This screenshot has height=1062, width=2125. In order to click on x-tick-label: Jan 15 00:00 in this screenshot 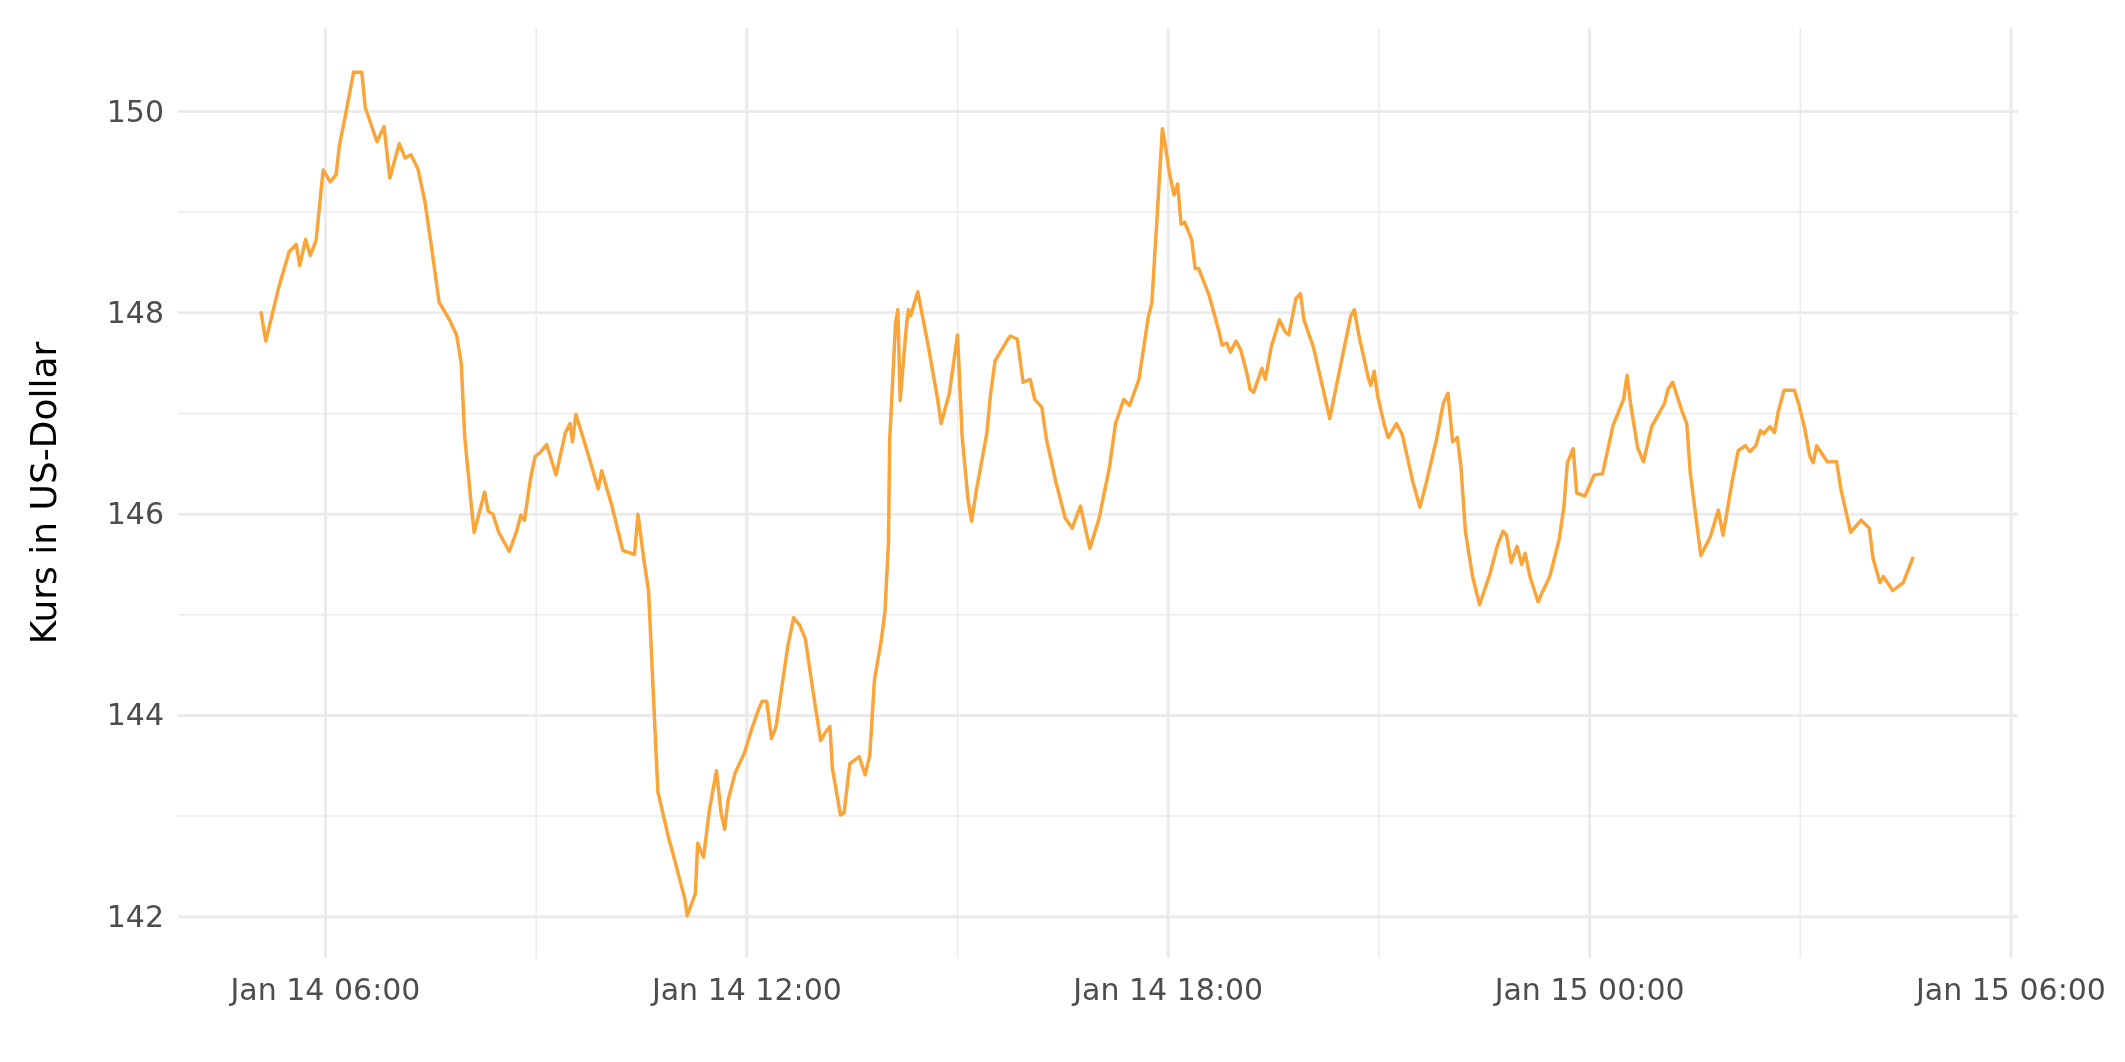, I will do `click(1588, 989)`.